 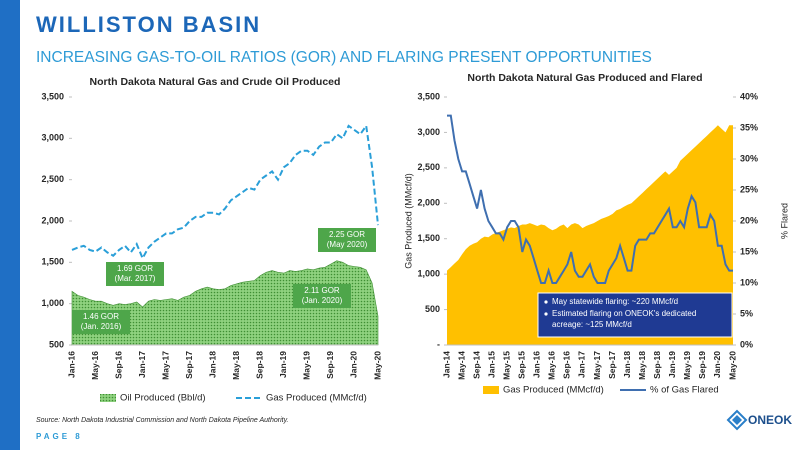 I want to click on annotation-text: 2.11 GOR, so click(x=322, y=290).